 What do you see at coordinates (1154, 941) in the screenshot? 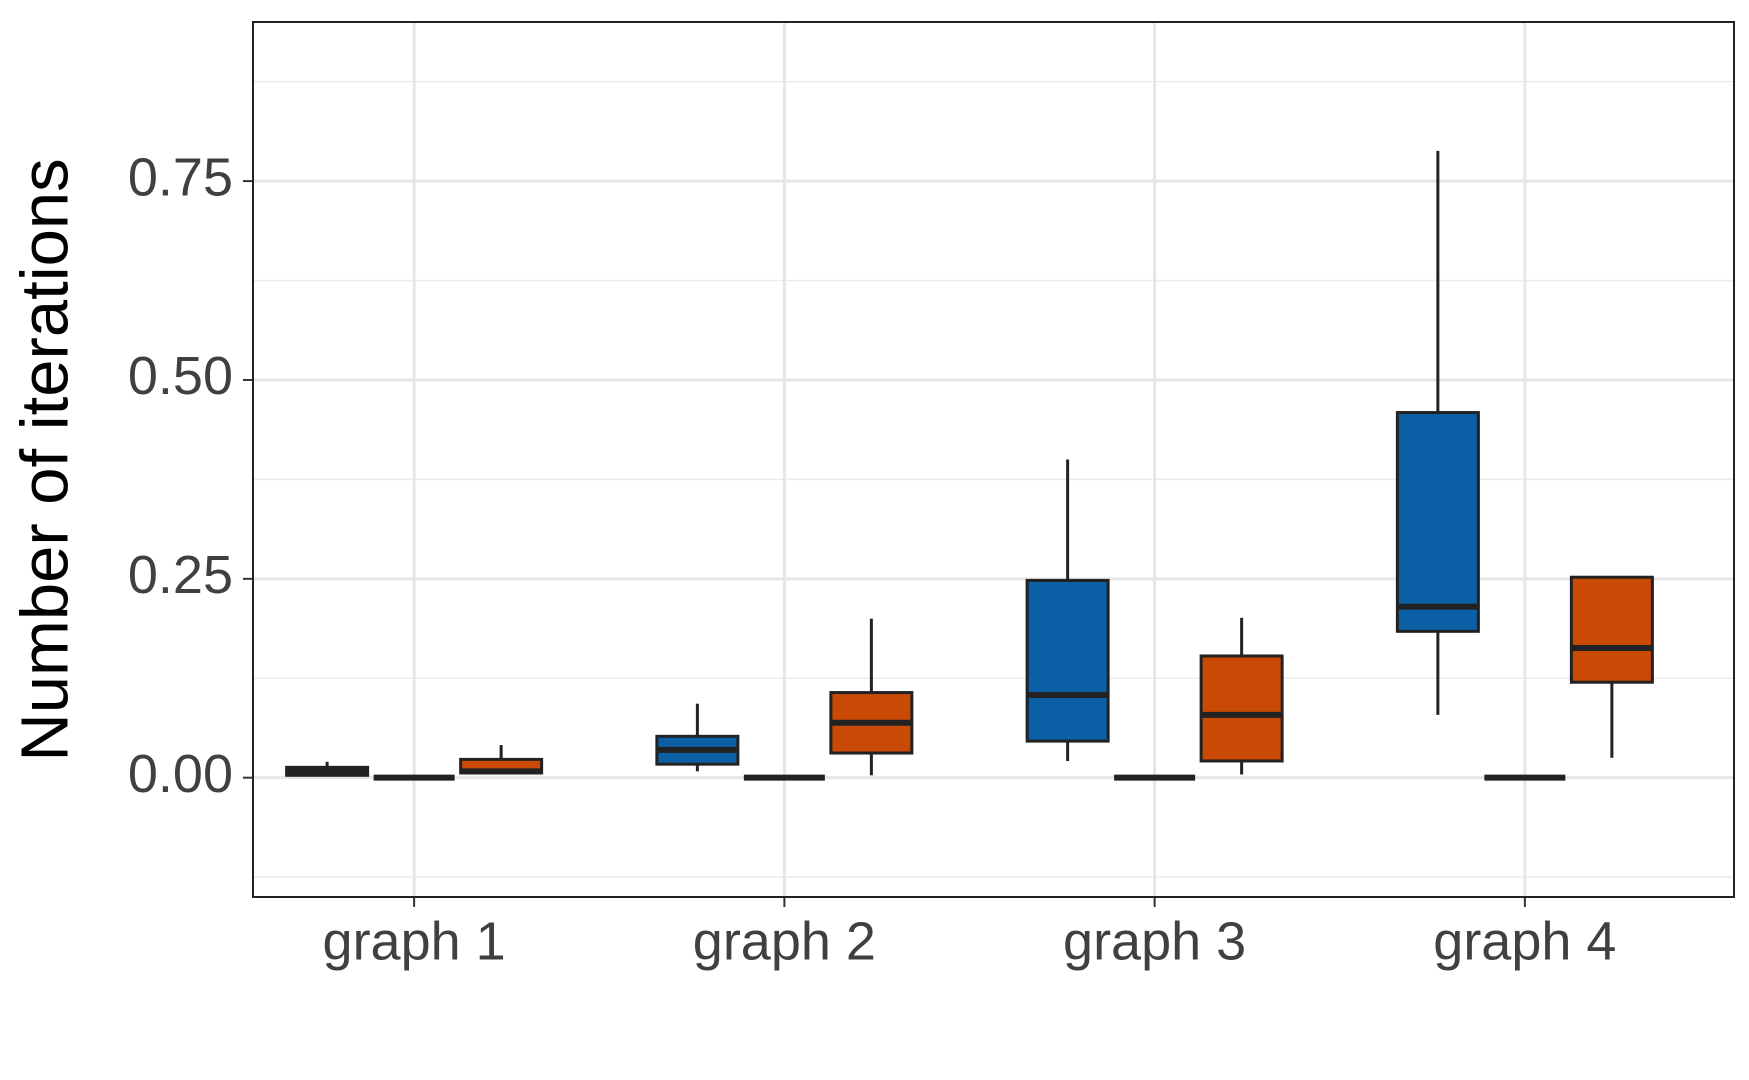
I see `x-tick-label: graph 3` at bounding box center [1154, 941].